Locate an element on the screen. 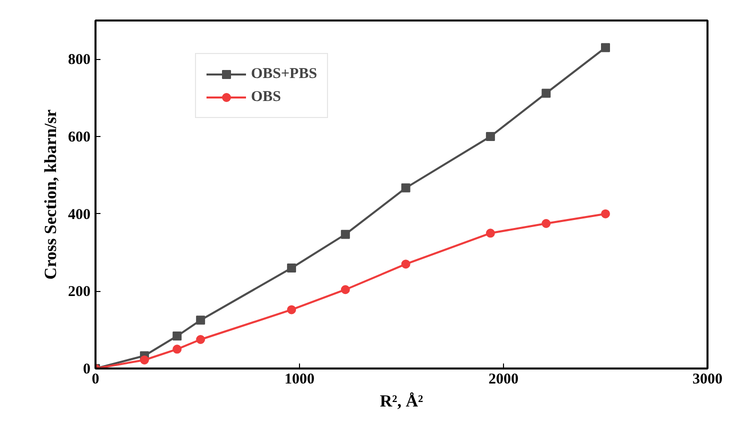 The height and width of the screenshot is (423, 737). y-tick-label: 200 is located at coordinates (79, 292).